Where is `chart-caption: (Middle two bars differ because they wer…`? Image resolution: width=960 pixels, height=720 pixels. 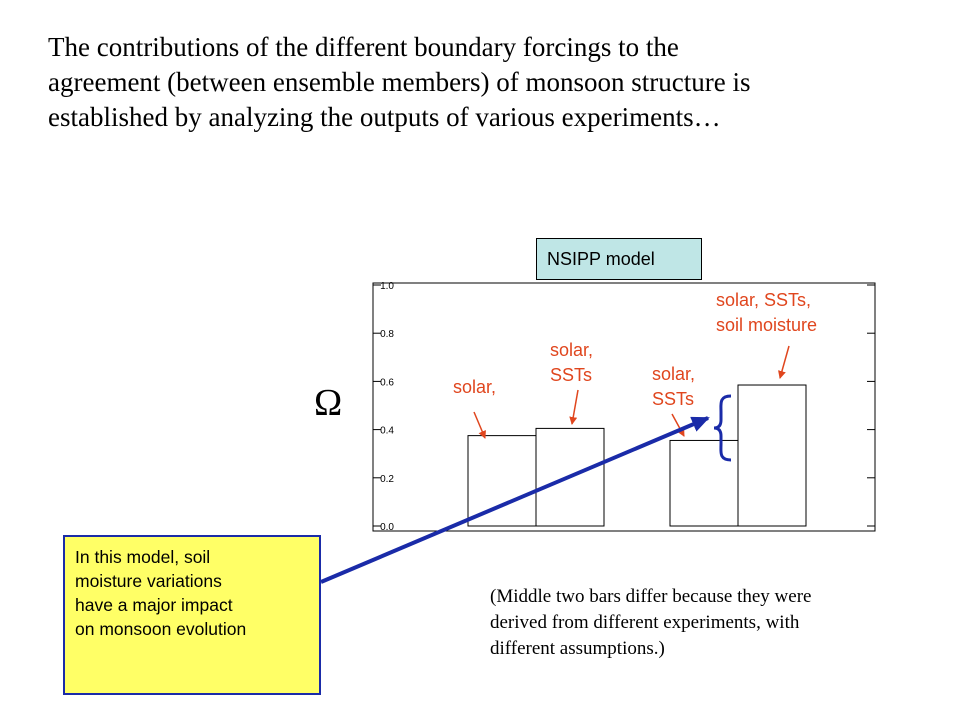
chart-caption: (Middle two bars differ because they wer… is located at coordinates (705, 623).